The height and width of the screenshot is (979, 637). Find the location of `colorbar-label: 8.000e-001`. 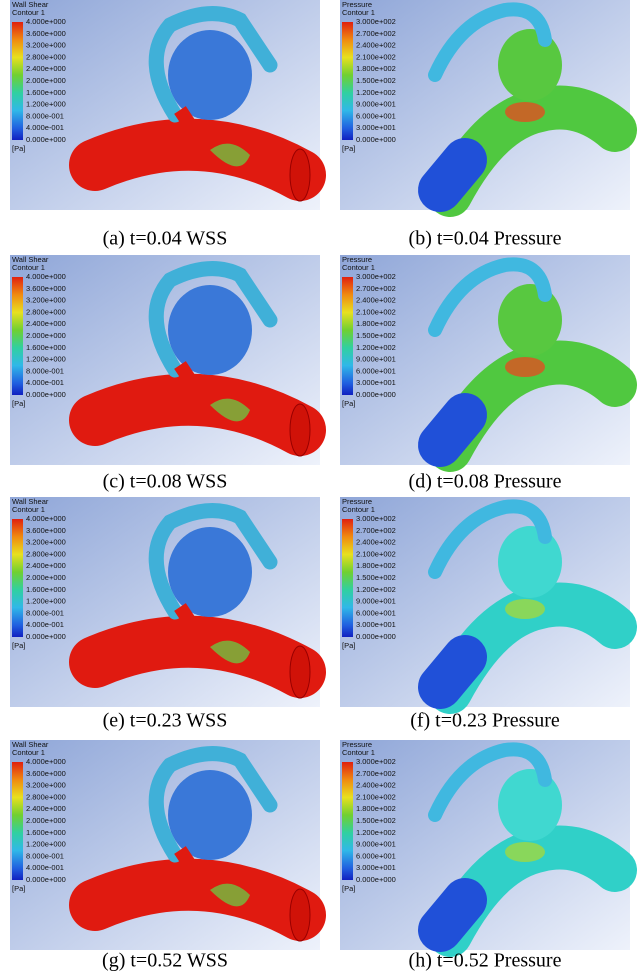

colorbar-label: 8.000e-001 is located at coordinates (45, 612).